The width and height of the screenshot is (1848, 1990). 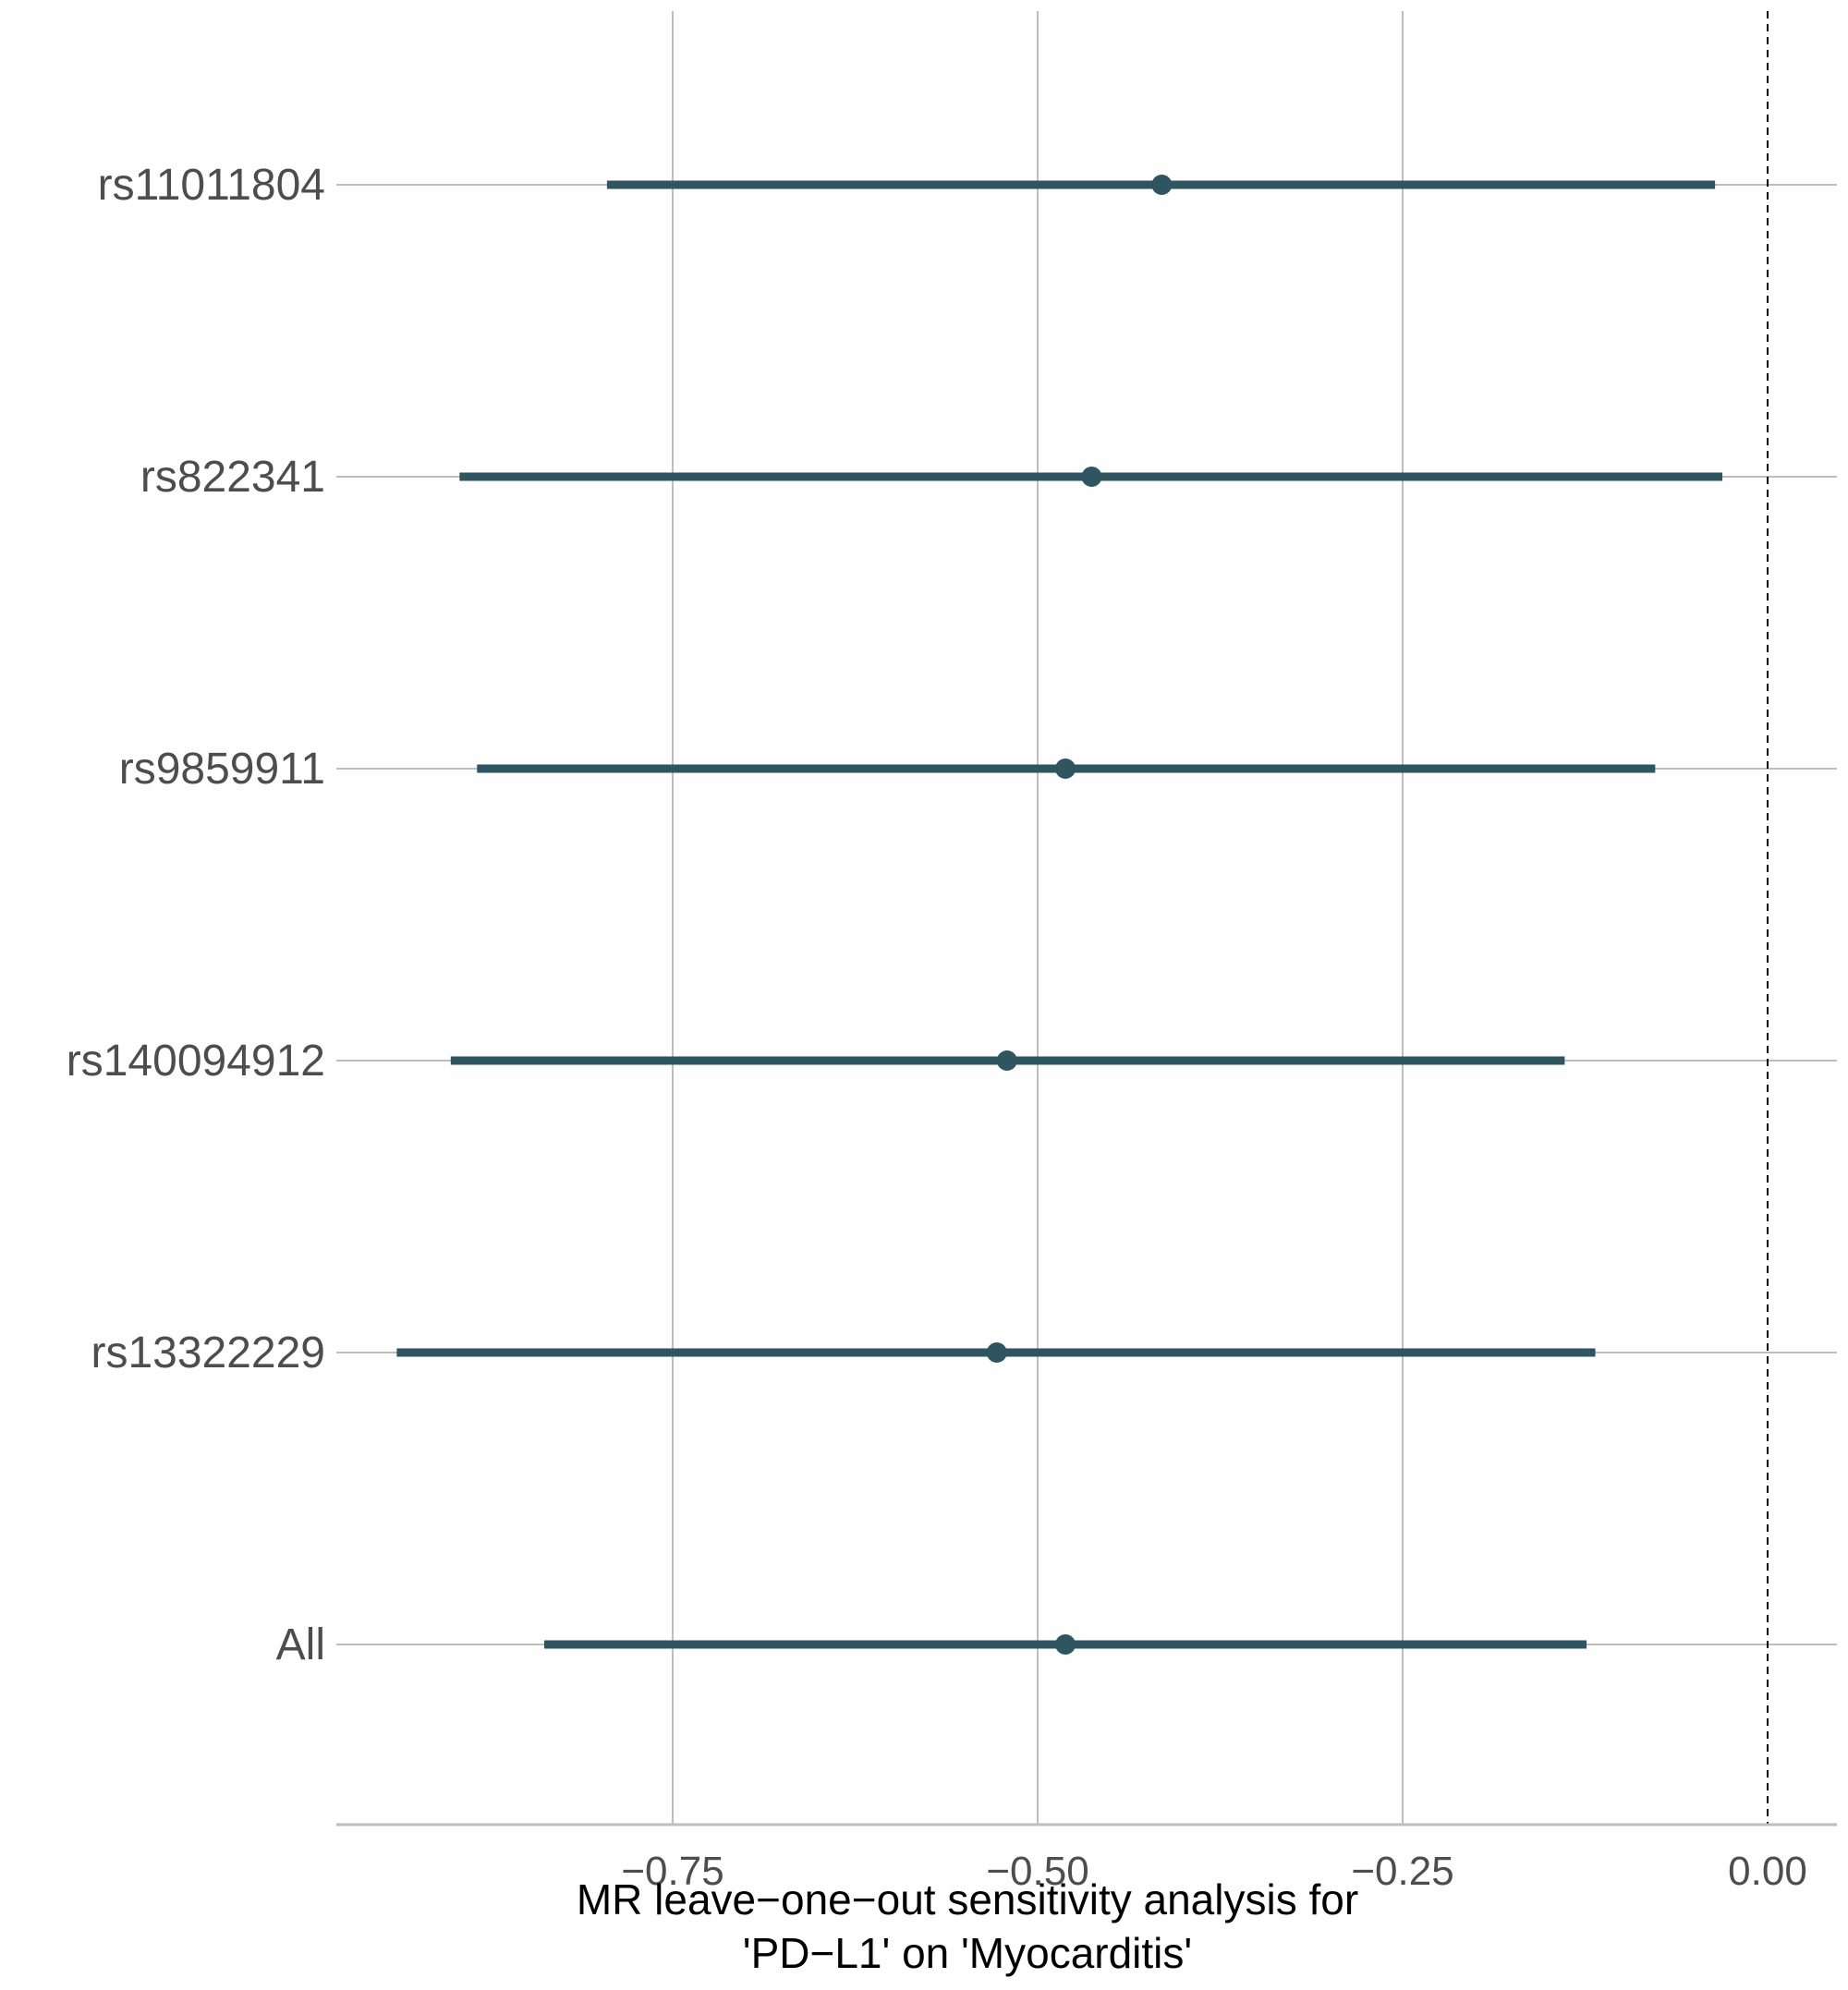 I want to click on x-tick-label: −0.50, so click(x=1037, y=1871).